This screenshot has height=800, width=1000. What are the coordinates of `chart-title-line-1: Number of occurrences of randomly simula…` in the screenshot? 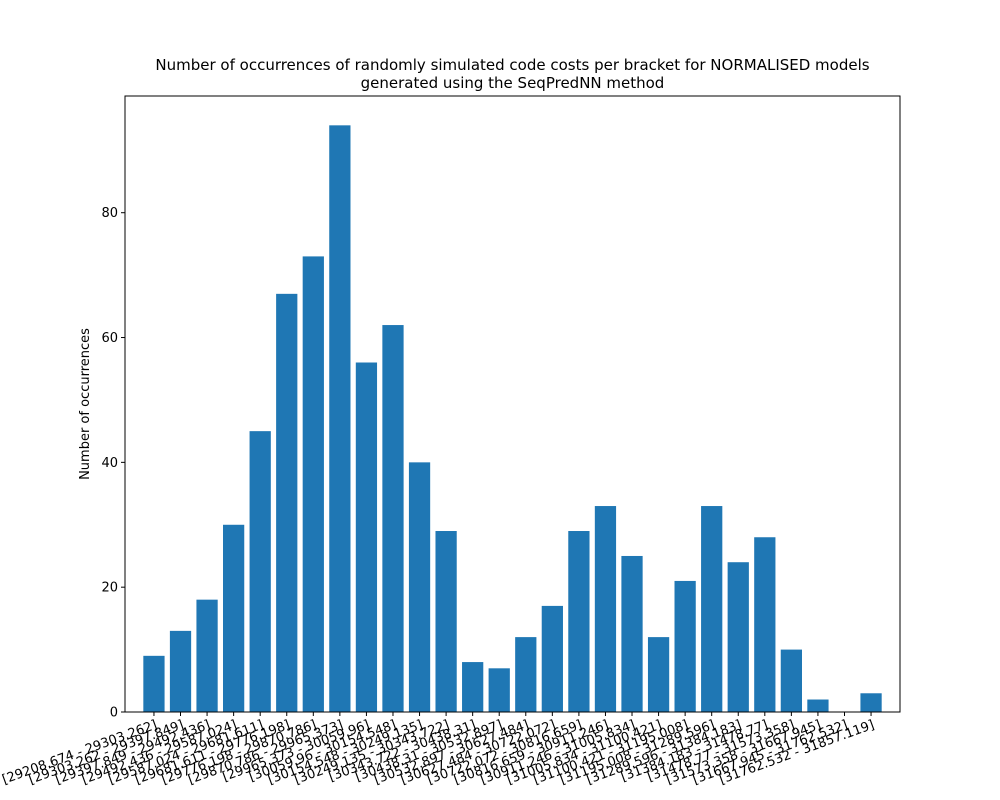 It's located at (512, 65).